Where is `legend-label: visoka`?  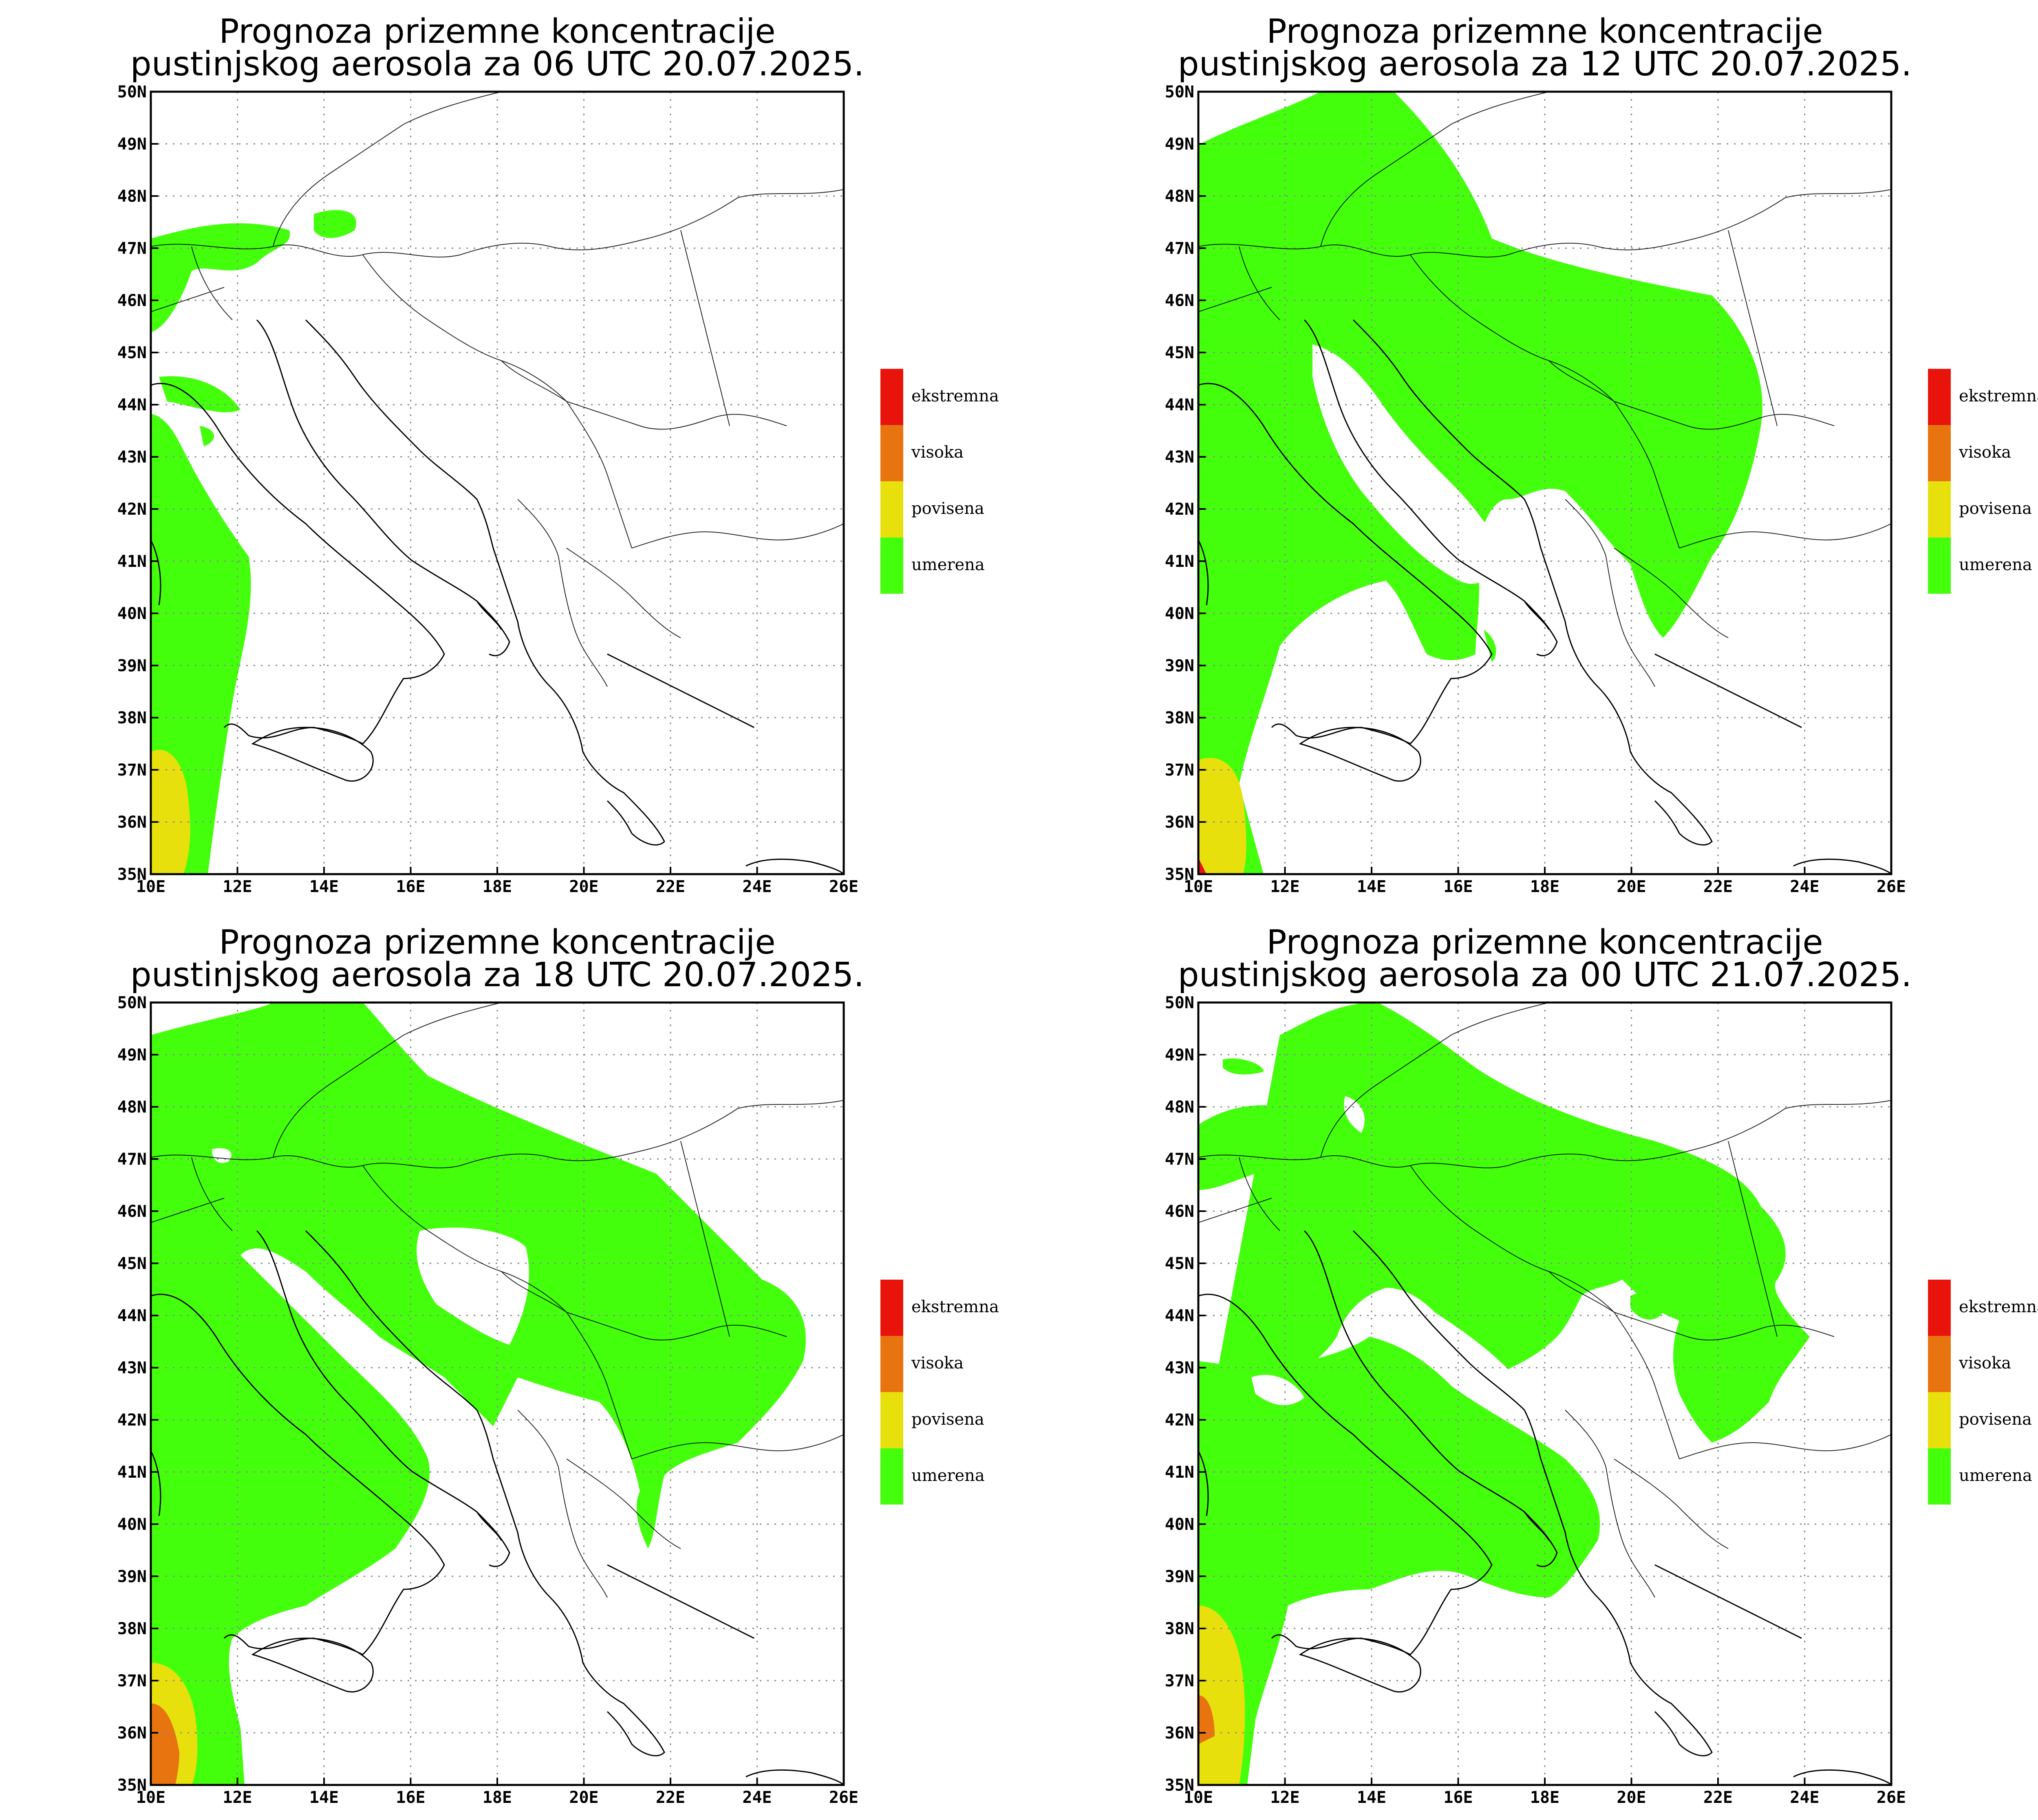
legend-label: visoka is located at coordinates (1985, 1364).